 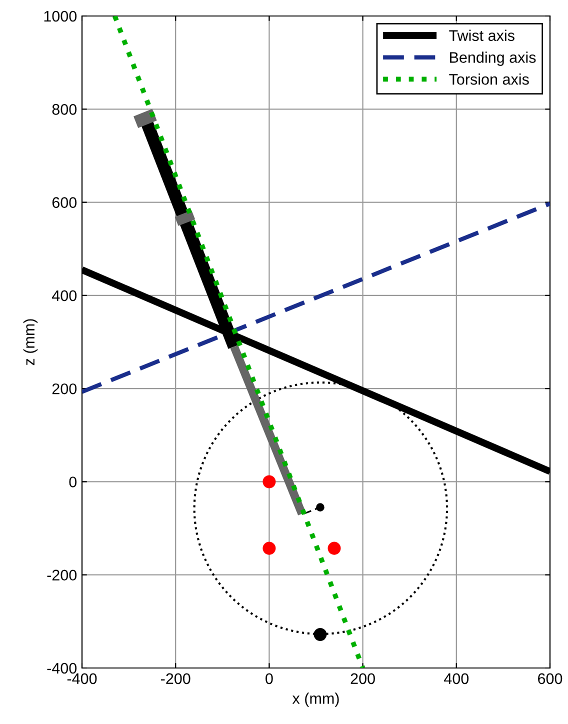 I want to click on legend-label: Torsion axis, so click(x=489, y=79).